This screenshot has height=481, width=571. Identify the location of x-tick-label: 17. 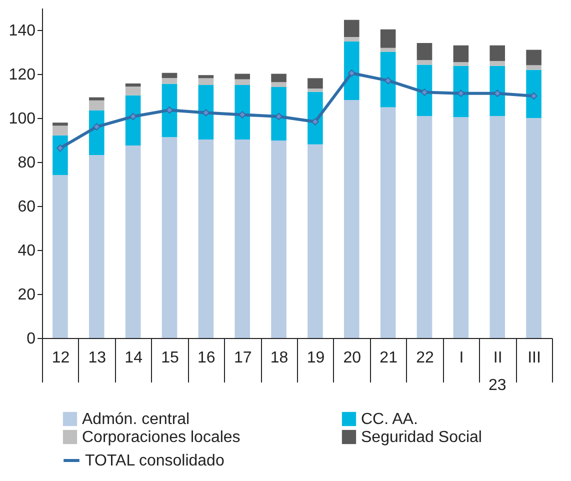
(243, 358).